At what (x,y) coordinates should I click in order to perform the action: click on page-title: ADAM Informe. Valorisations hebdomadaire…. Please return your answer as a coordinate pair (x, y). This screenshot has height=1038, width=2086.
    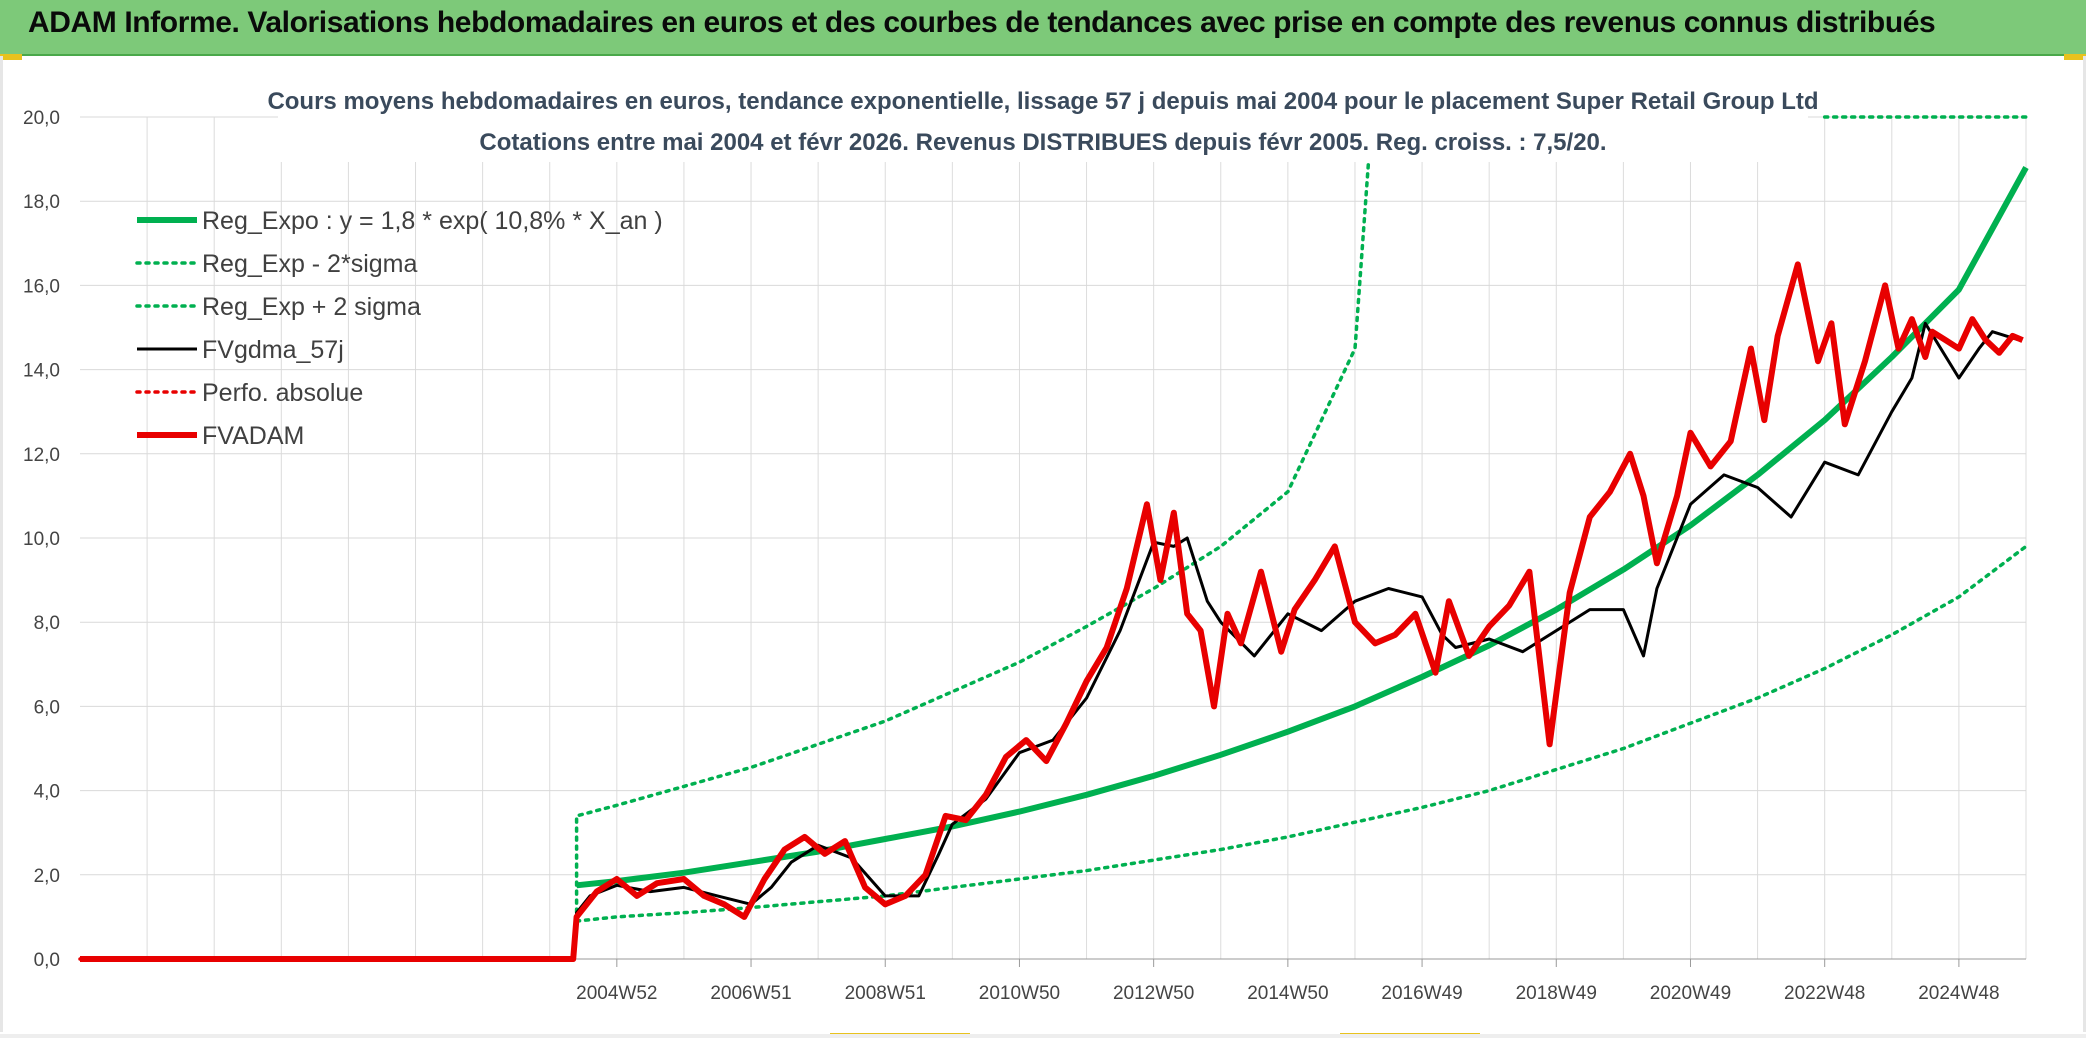
    Looking at the image, I should click on (982, 22).